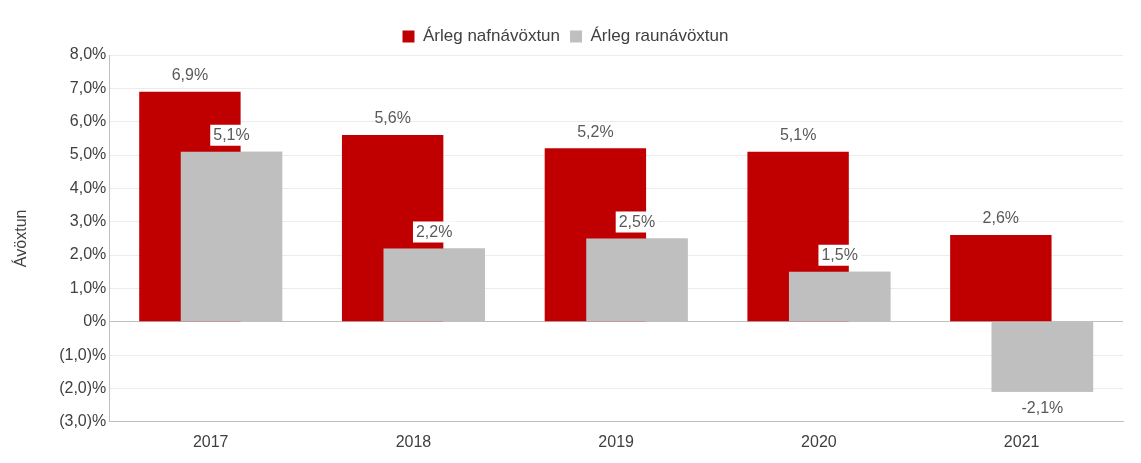 This screenshot has height=463, width=1141. I want to click on y-tick-label: (1,0)%, so click(83, 354).